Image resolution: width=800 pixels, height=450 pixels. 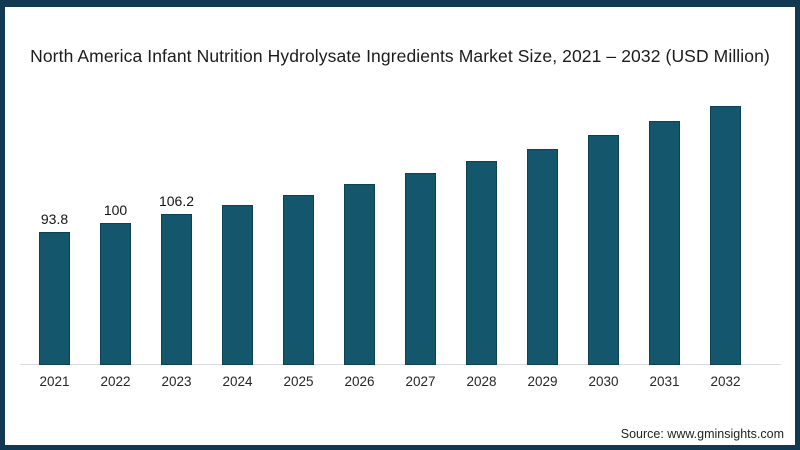 I want to click on x-axis-label: 2030, so click(x=603, y=381).